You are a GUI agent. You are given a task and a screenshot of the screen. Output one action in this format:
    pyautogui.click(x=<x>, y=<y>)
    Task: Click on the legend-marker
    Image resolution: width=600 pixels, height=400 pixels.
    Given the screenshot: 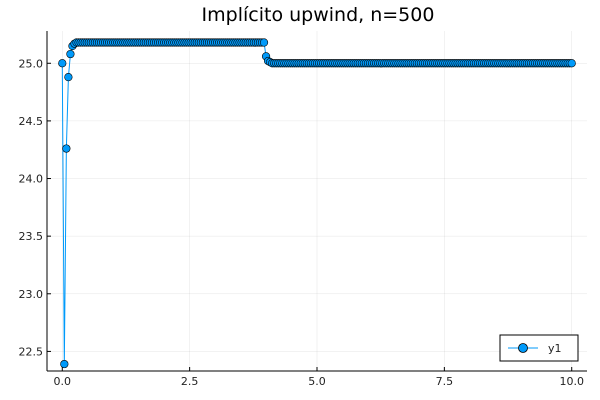 What is the action you would take?
    pyautogui.click(x=523, y=348)
    